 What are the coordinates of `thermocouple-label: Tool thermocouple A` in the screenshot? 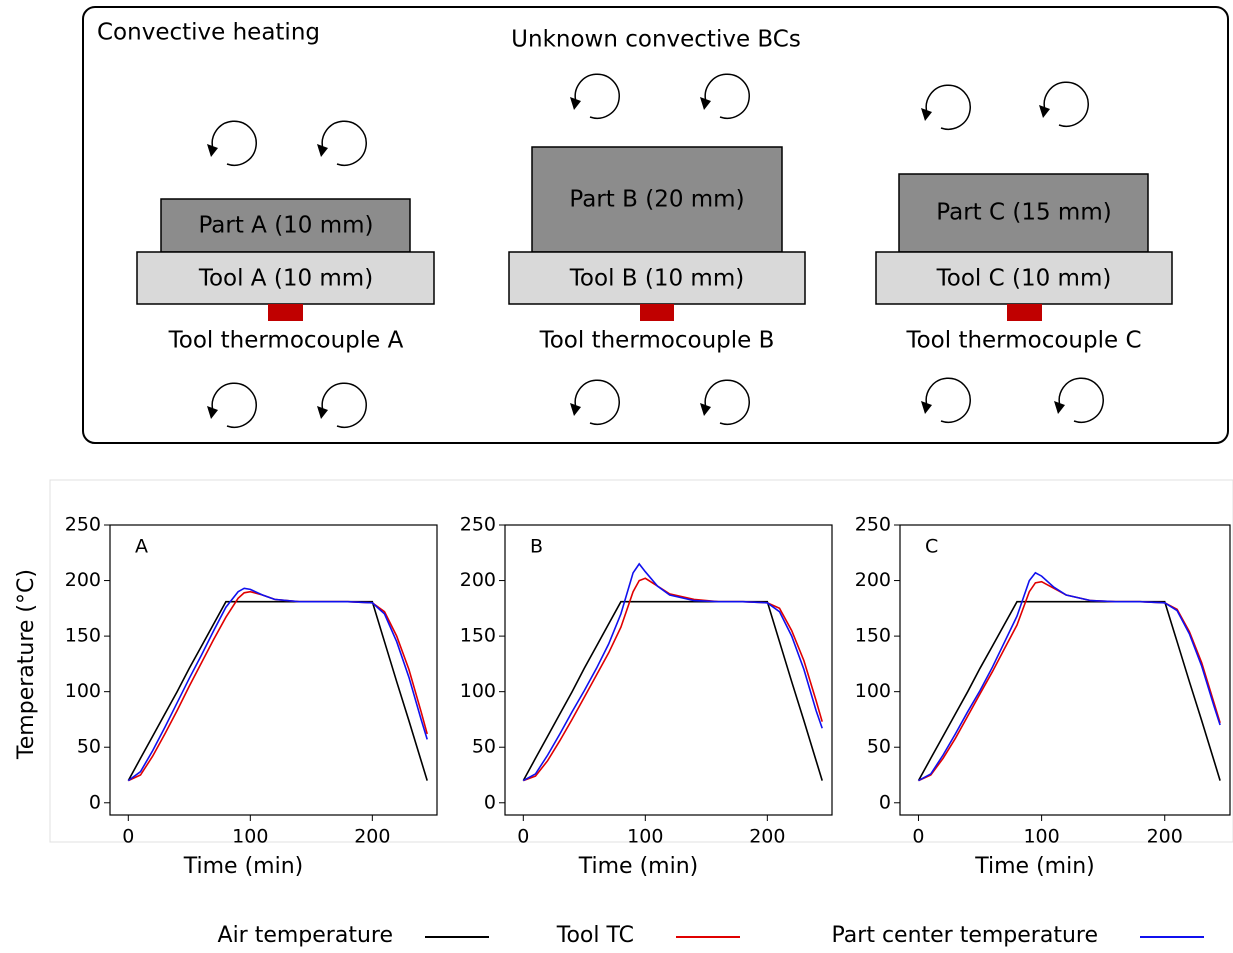 It's located at (286, 341).